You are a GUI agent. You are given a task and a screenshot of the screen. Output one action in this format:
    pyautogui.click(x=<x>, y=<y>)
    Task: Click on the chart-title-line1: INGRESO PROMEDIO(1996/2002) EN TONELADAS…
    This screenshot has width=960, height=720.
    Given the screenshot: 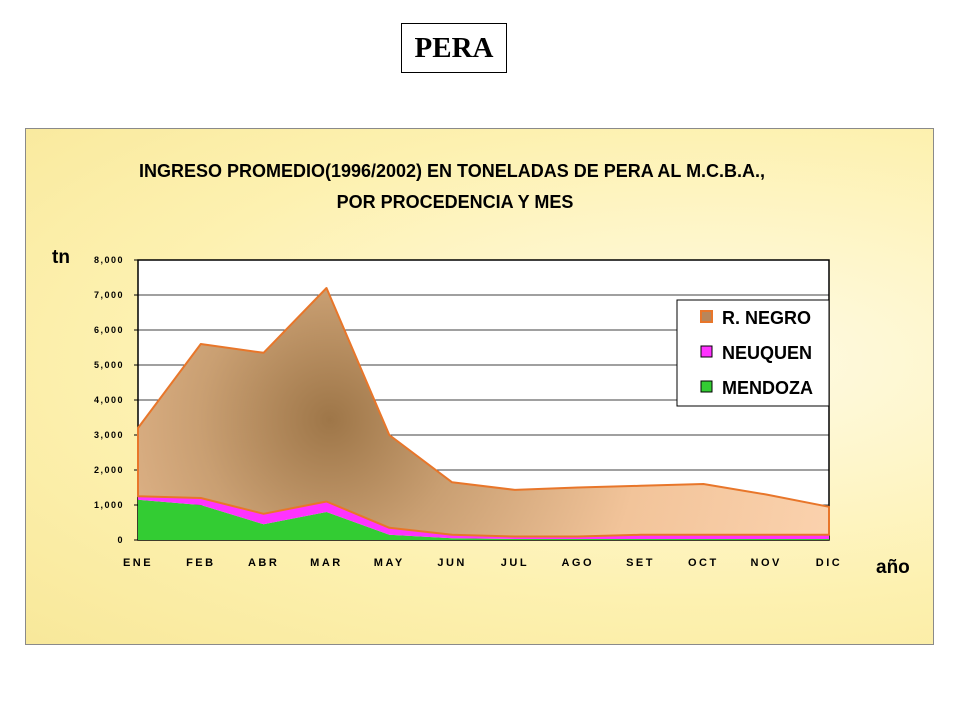 What is the action you would take?
    pyautogui.click(x=452, y=171)
    